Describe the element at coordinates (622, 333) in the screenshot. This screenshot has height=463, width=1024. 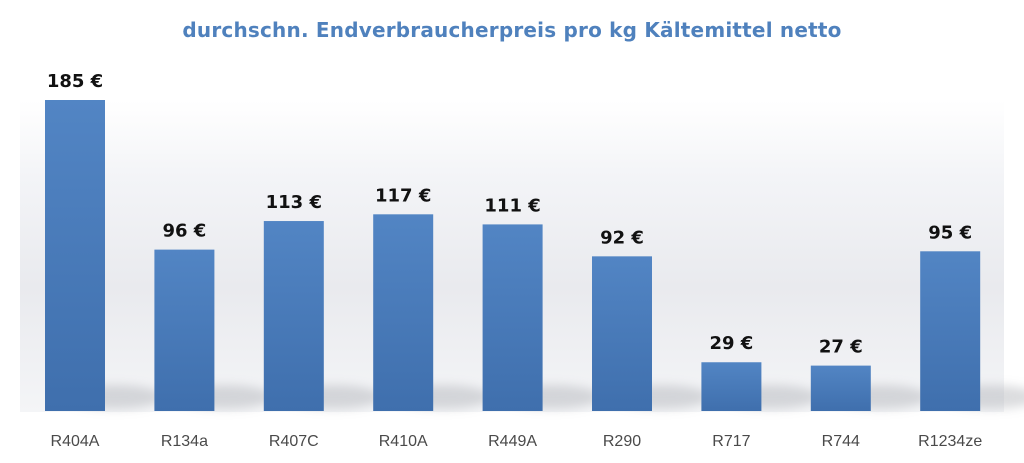
I see `bar-r290` at that location.